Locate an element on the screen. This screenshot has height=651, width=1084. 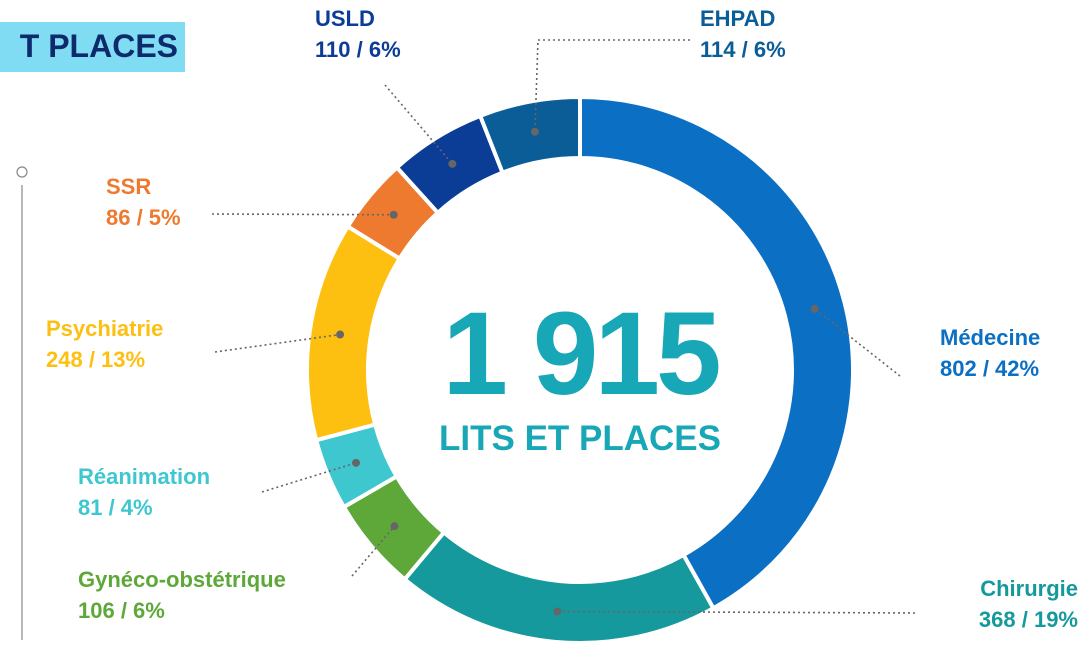
center-total: 1 915 is located at coordinates (580, 354).